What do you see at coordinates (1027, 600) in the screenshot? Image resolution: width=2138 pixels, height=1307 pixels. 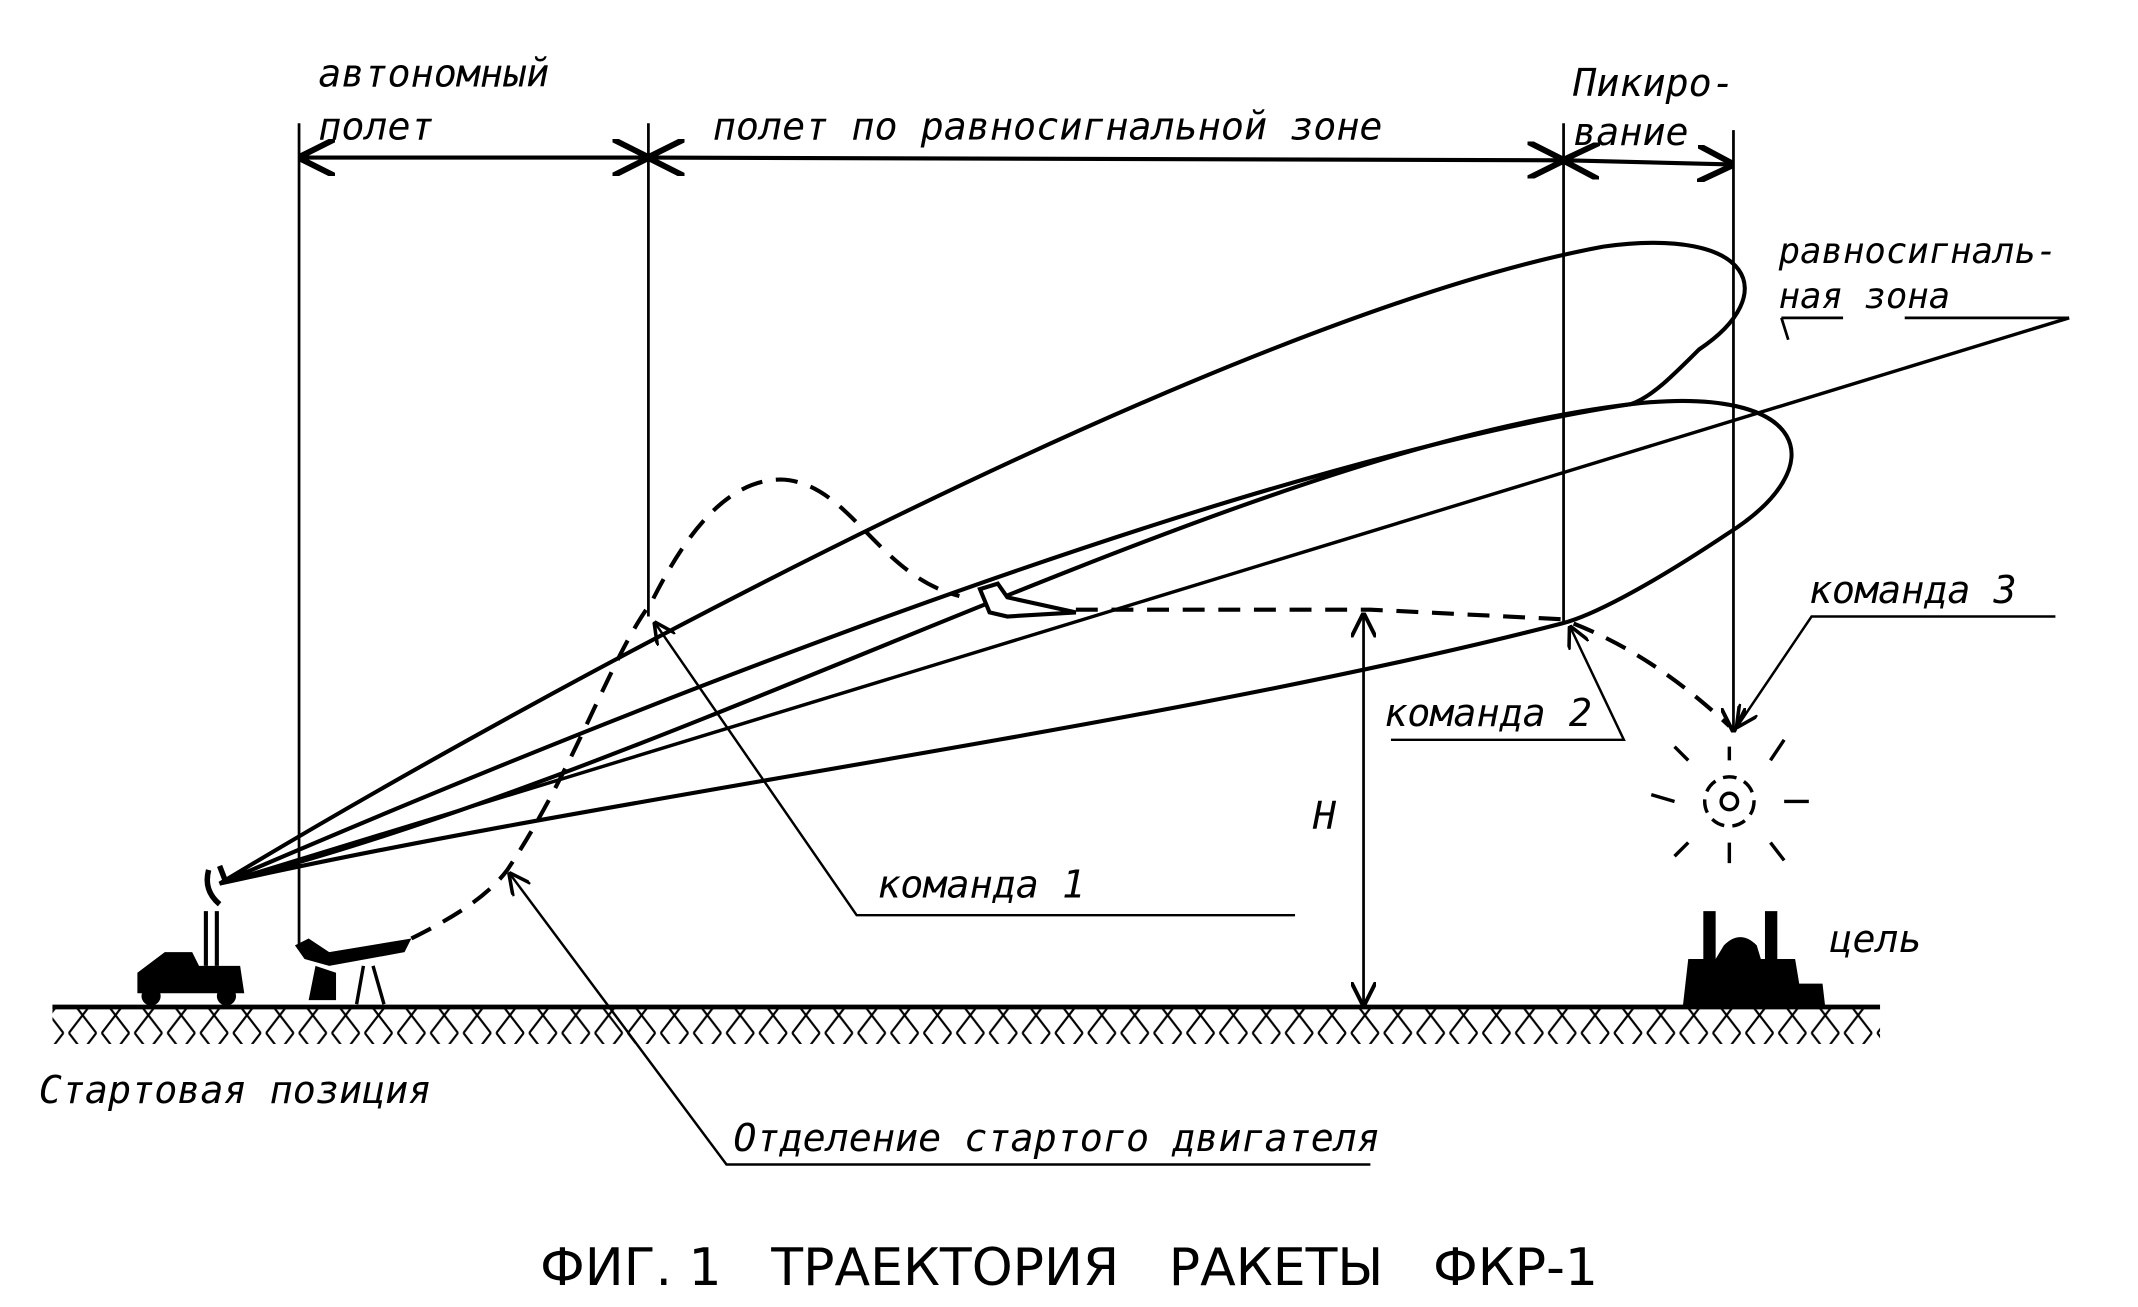 I see `missile-icon` at bounding box center [1027, 600].